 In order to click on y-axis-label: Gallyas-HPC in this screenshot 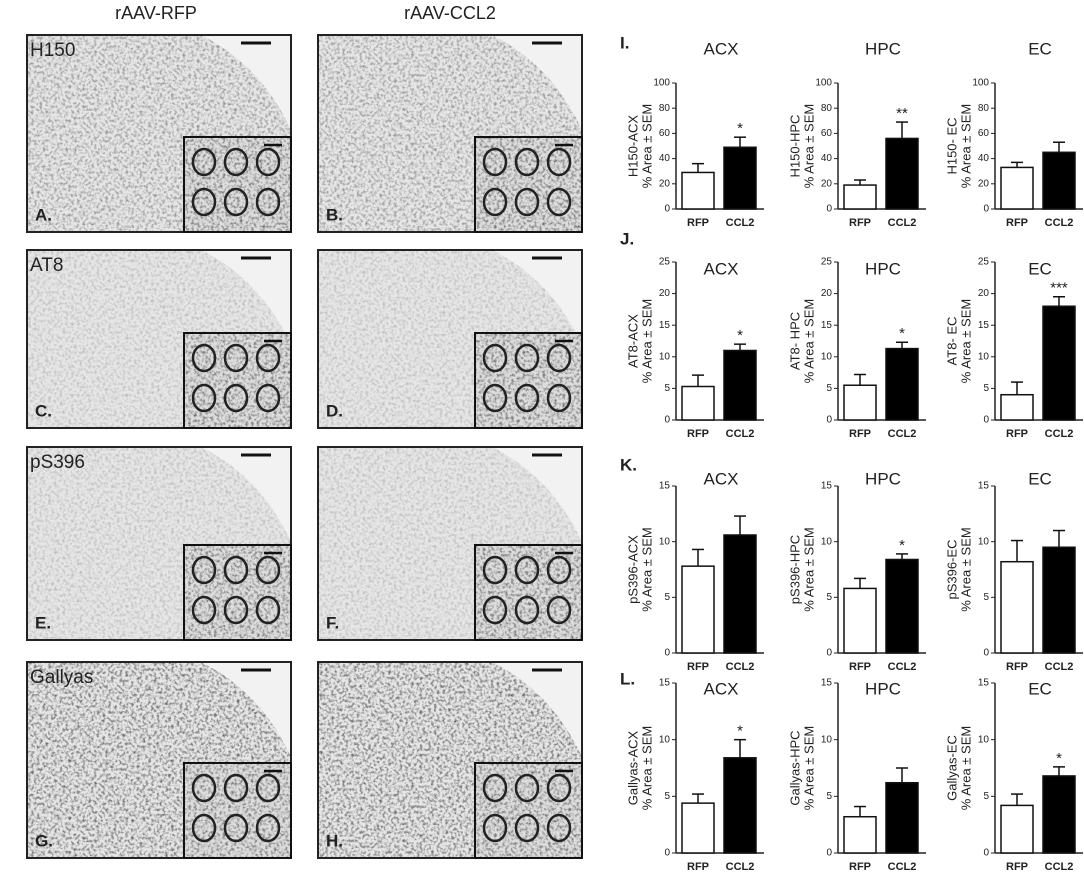, I will do `click(794, 767)`.